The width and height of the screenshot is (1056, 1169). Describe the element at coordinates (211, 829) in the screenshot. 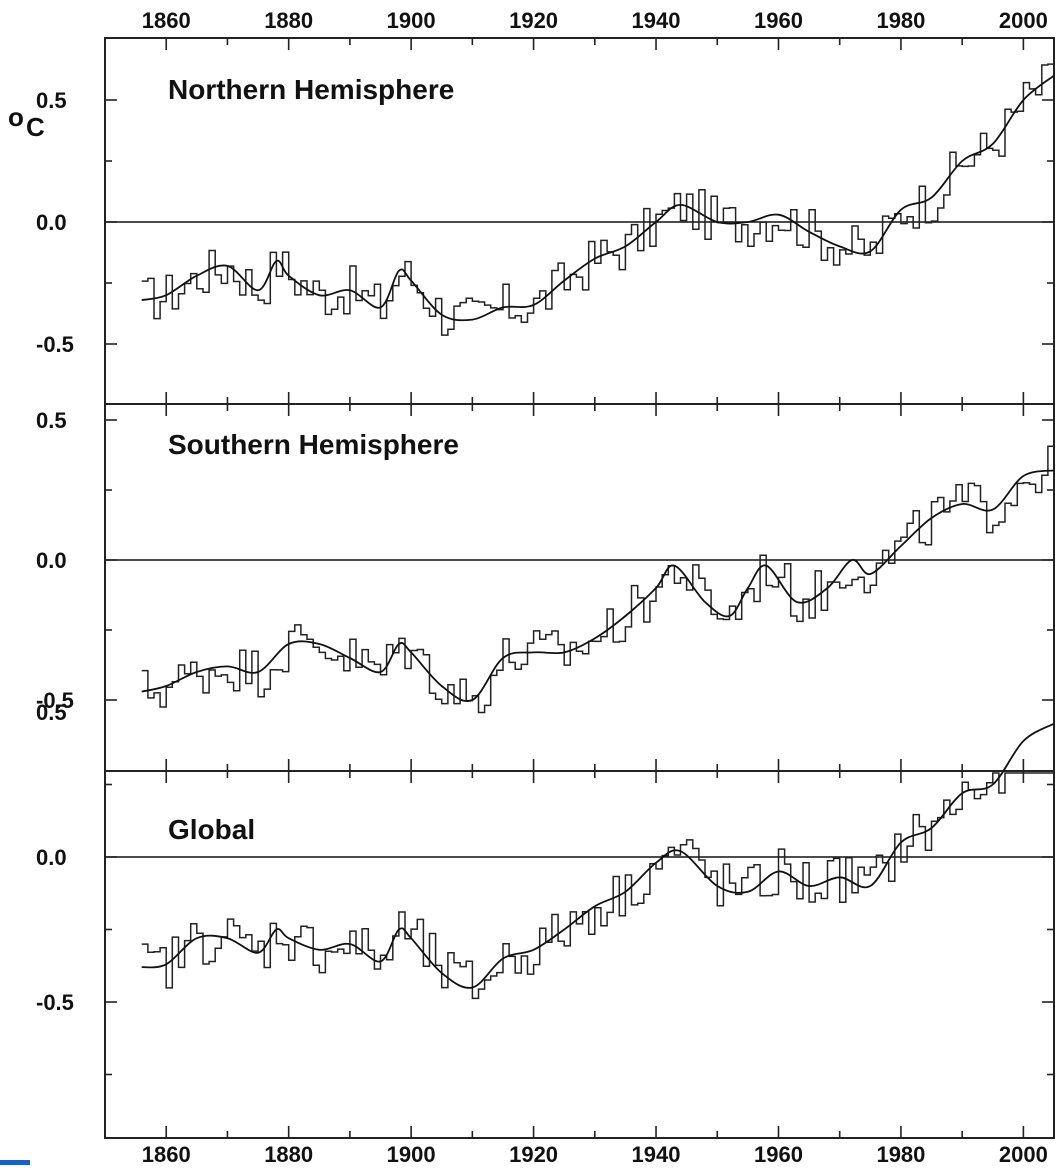

I see `panel-title-global: Global` at that location.